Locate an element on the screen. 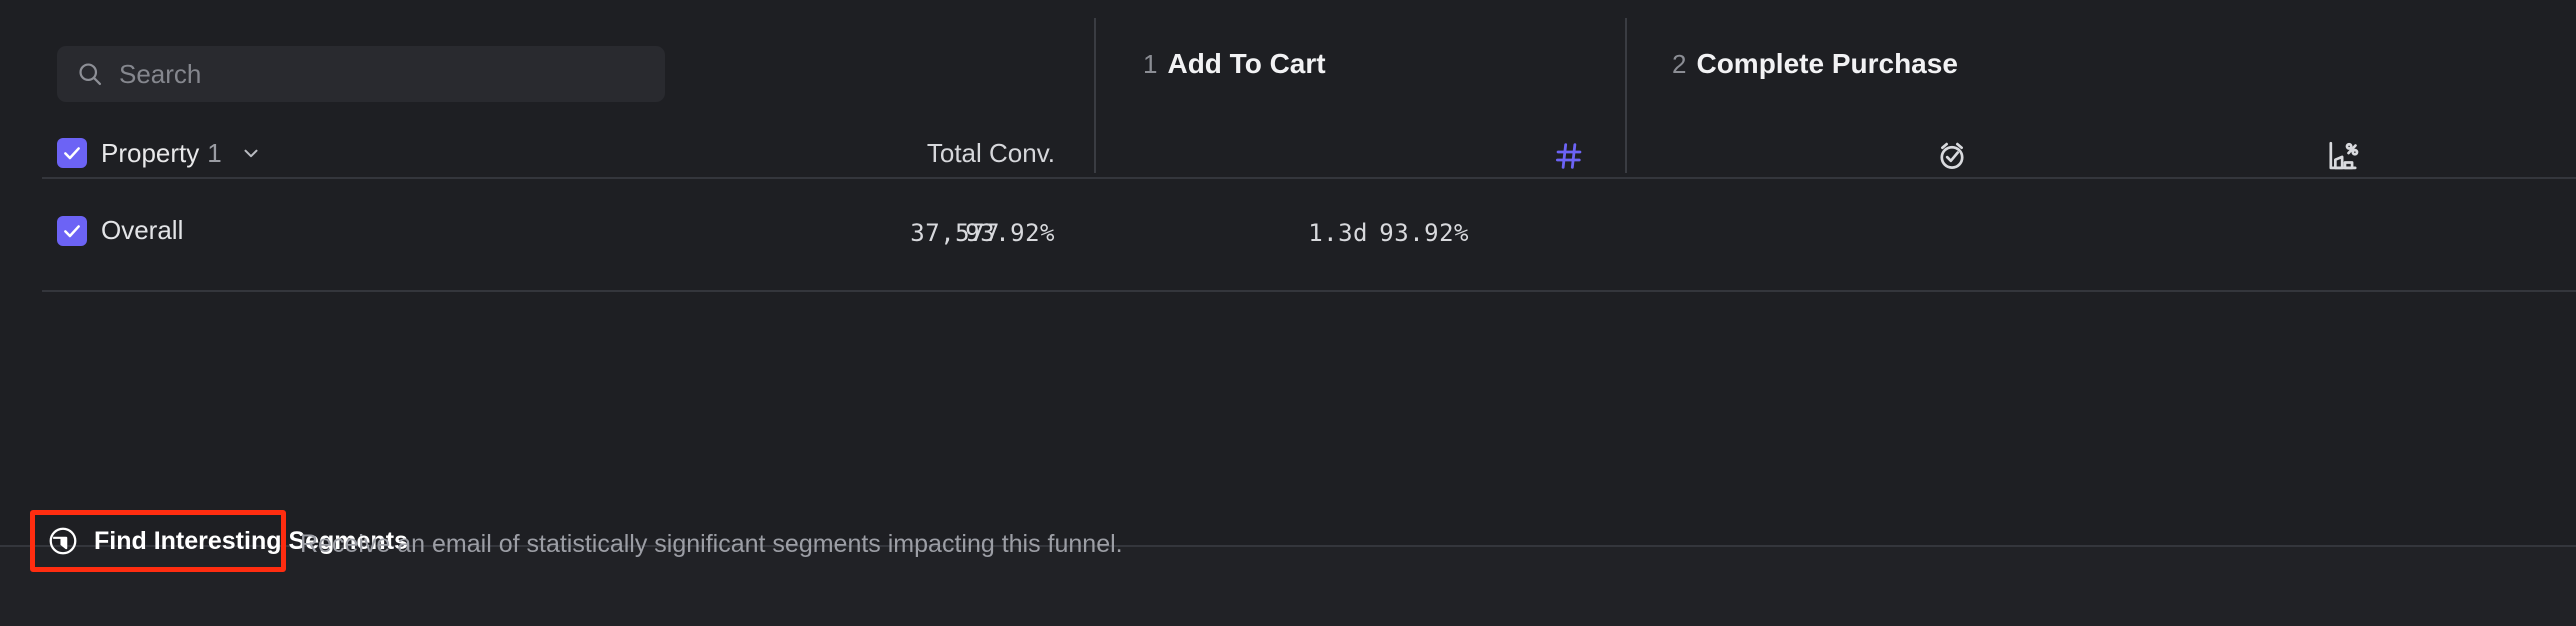 The width and height of the screenshot is (2576, 626). bar-chart-percent-icon is located at coordinates (2343, 156).